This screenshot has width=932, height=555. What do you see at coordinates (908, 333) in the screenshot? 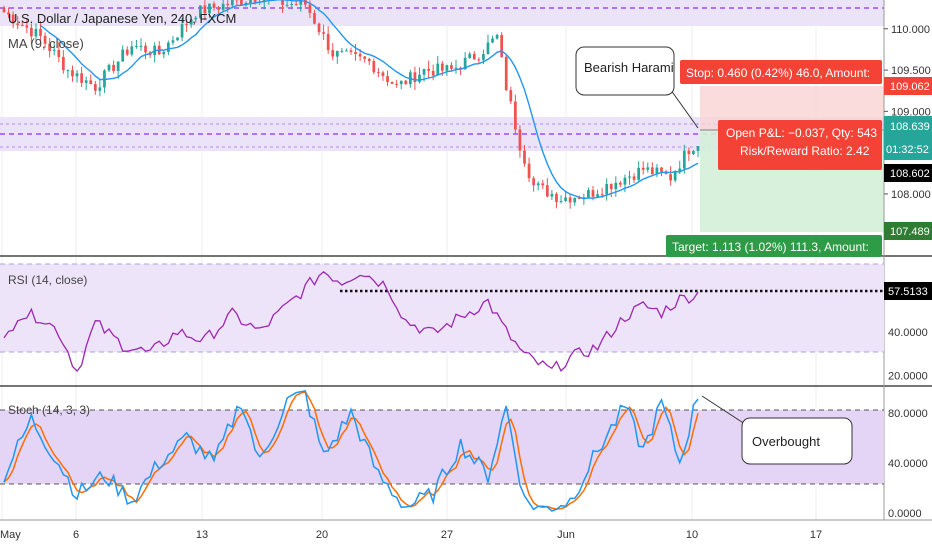
I see `rsi-tick-label: 40.0000` at bounding box center [908, 333].